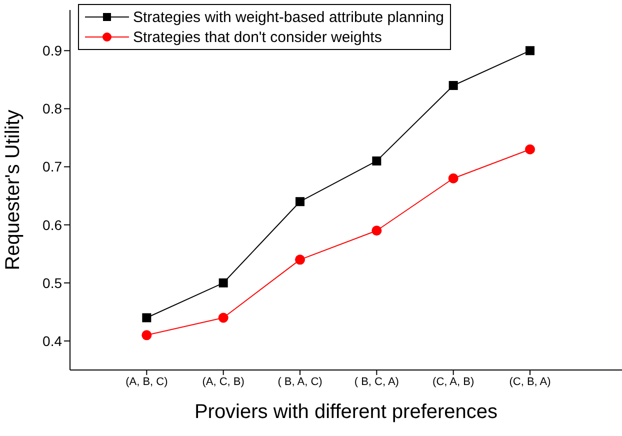  Describe the element at coordinates (346, 412) in the screenshot. I see `x-axis-title: Proviers with different preferences` at that location.